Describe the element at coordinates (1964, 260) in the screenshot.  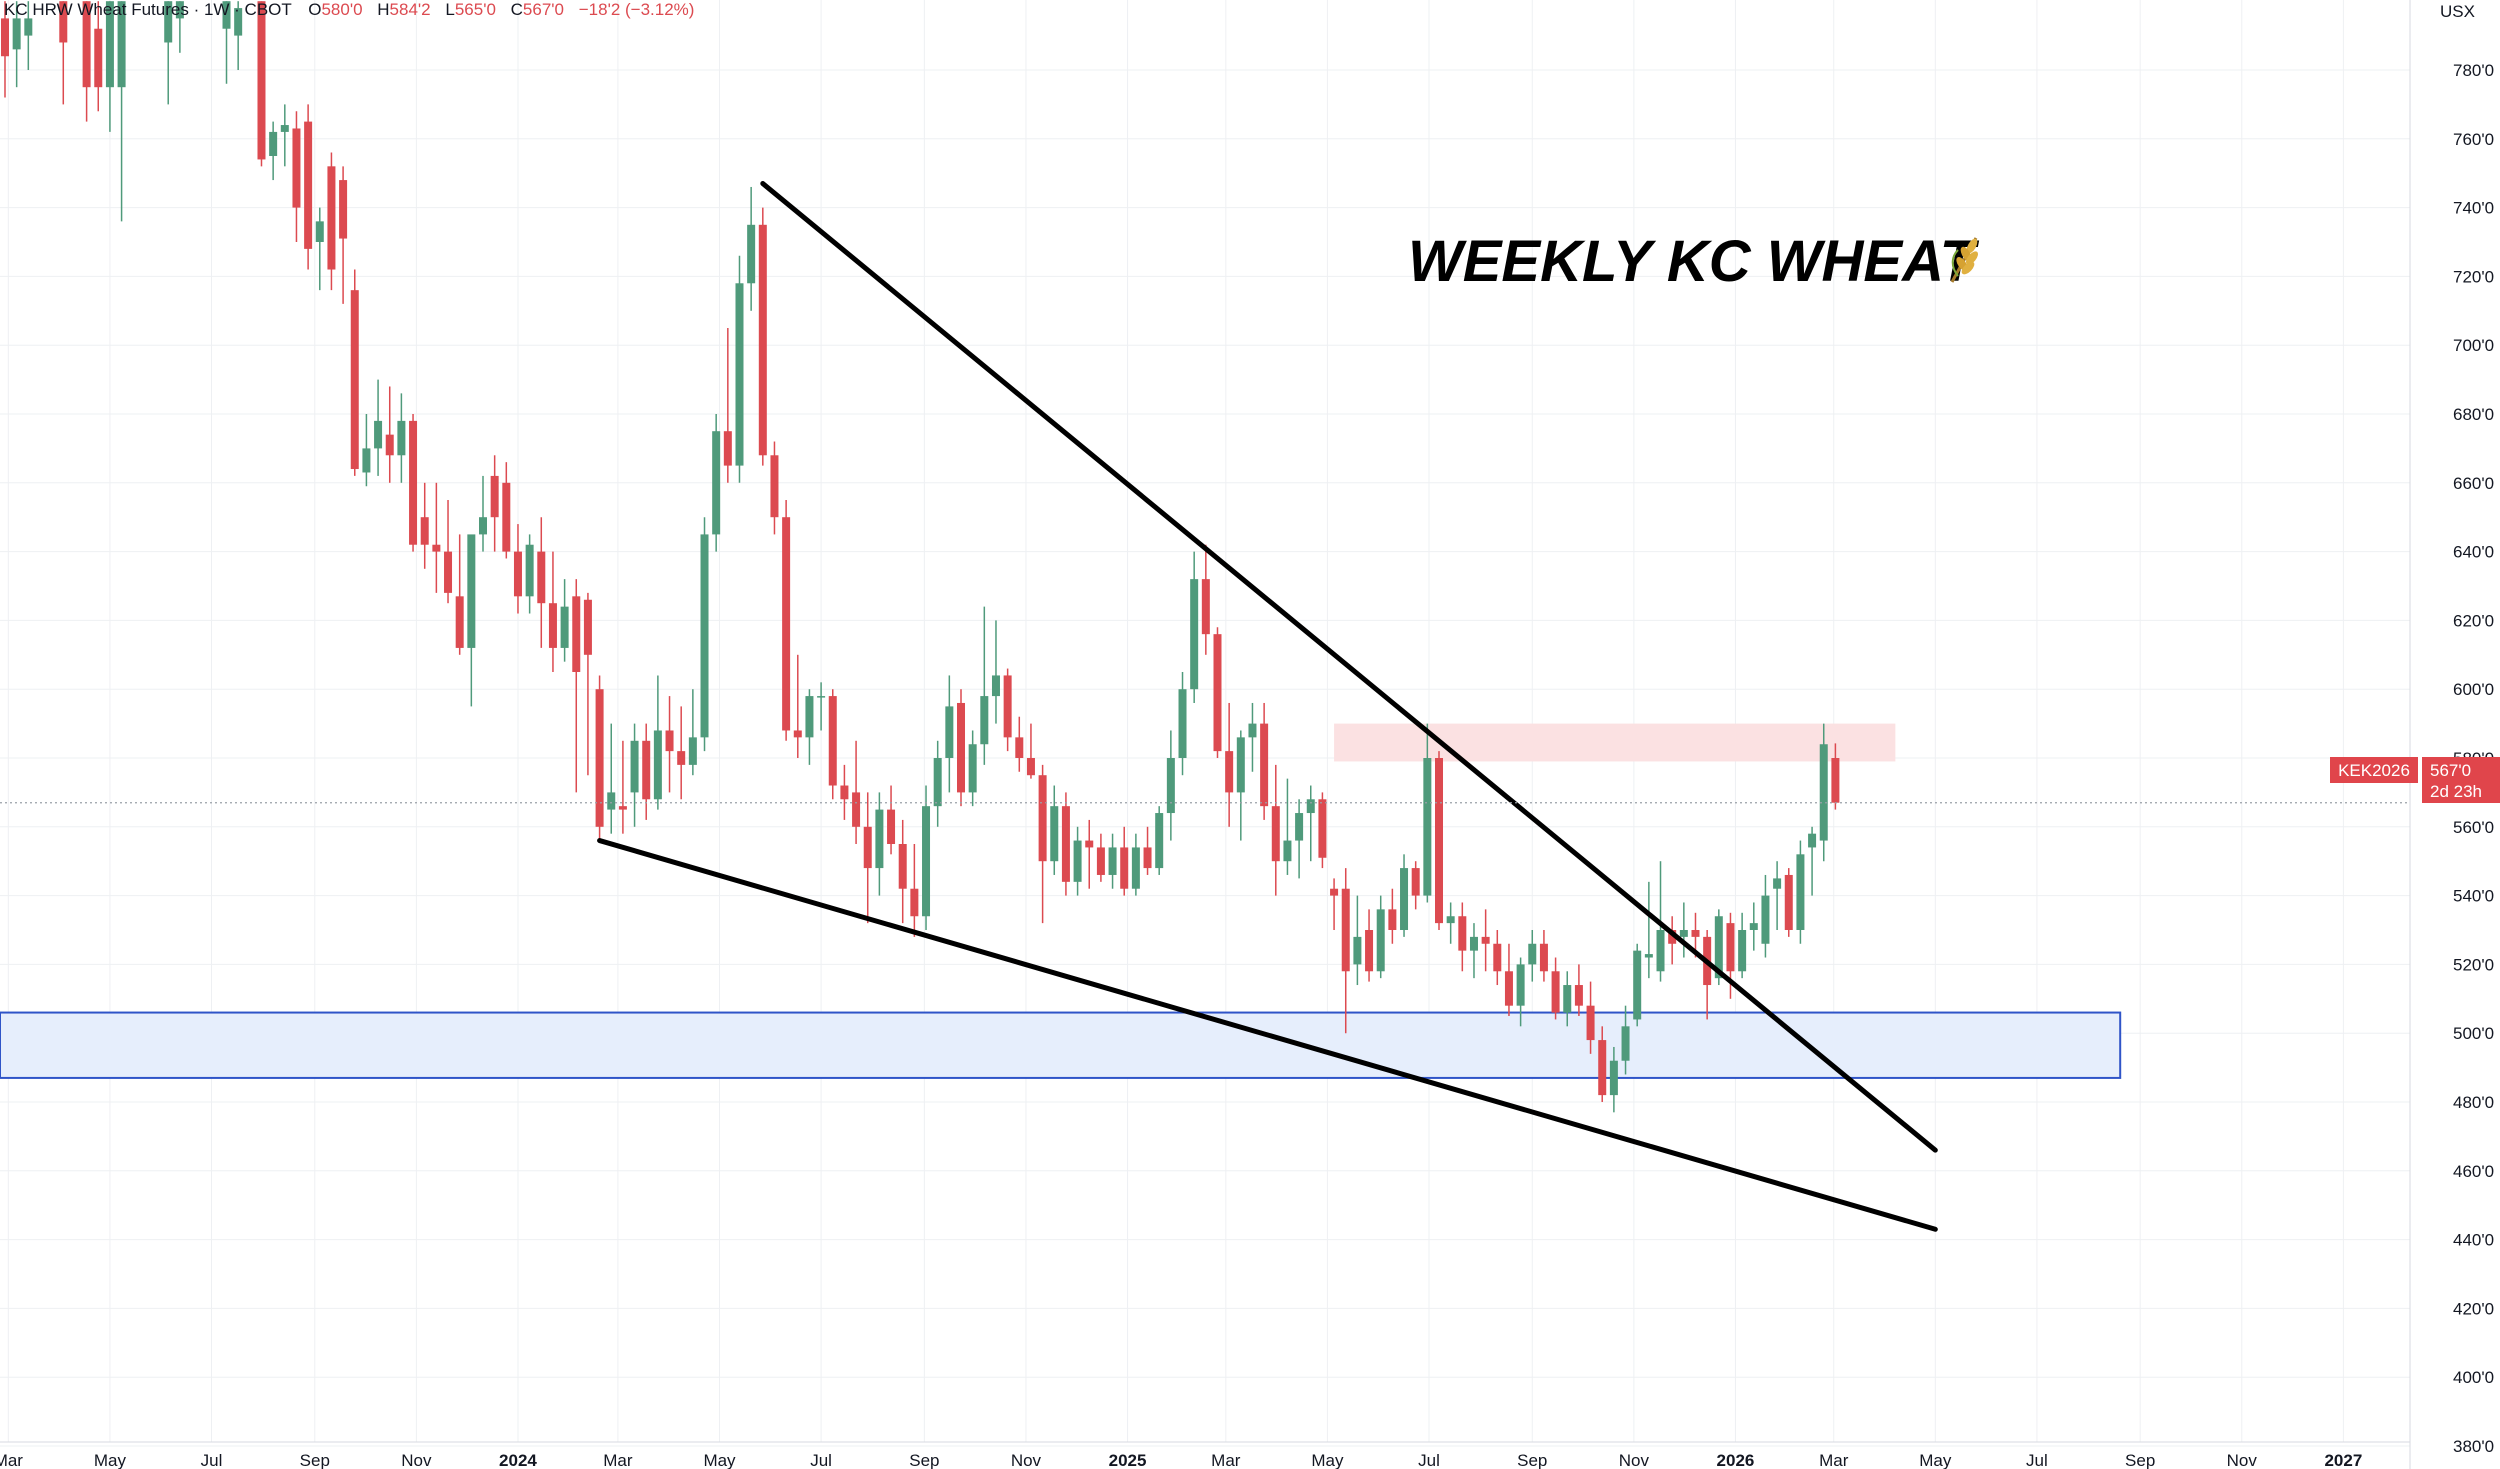
I see `wheat-icon` at that location.